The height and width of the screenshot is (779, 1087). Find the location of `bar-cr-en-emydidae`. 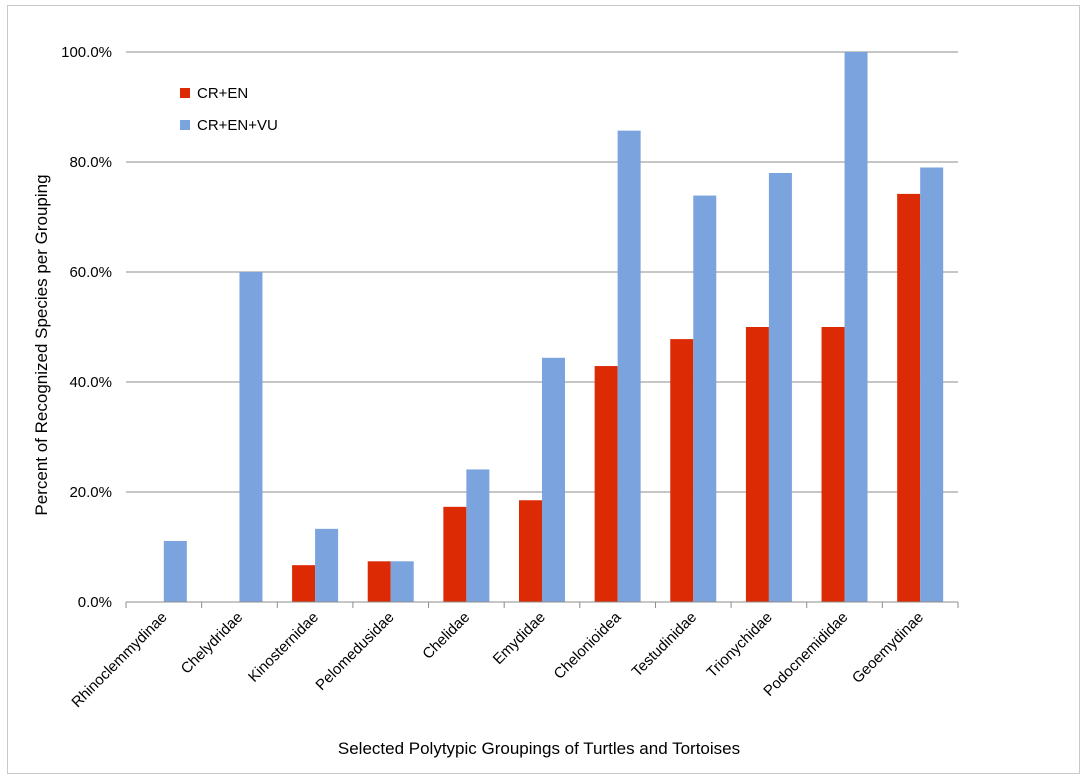

bar-cr-en-emydidae is located at coordinates (530, 551).